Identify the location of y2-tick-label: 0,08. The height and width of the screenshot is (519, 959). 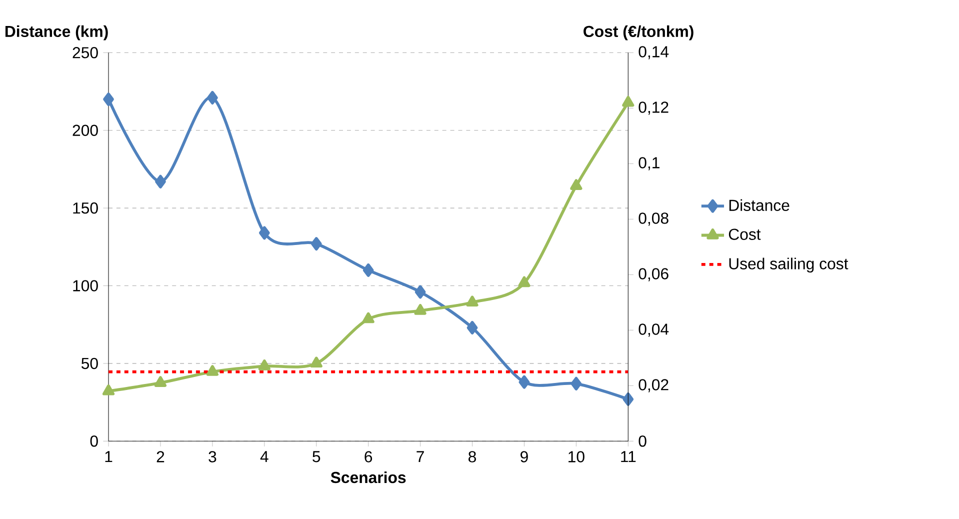
(653, 219).